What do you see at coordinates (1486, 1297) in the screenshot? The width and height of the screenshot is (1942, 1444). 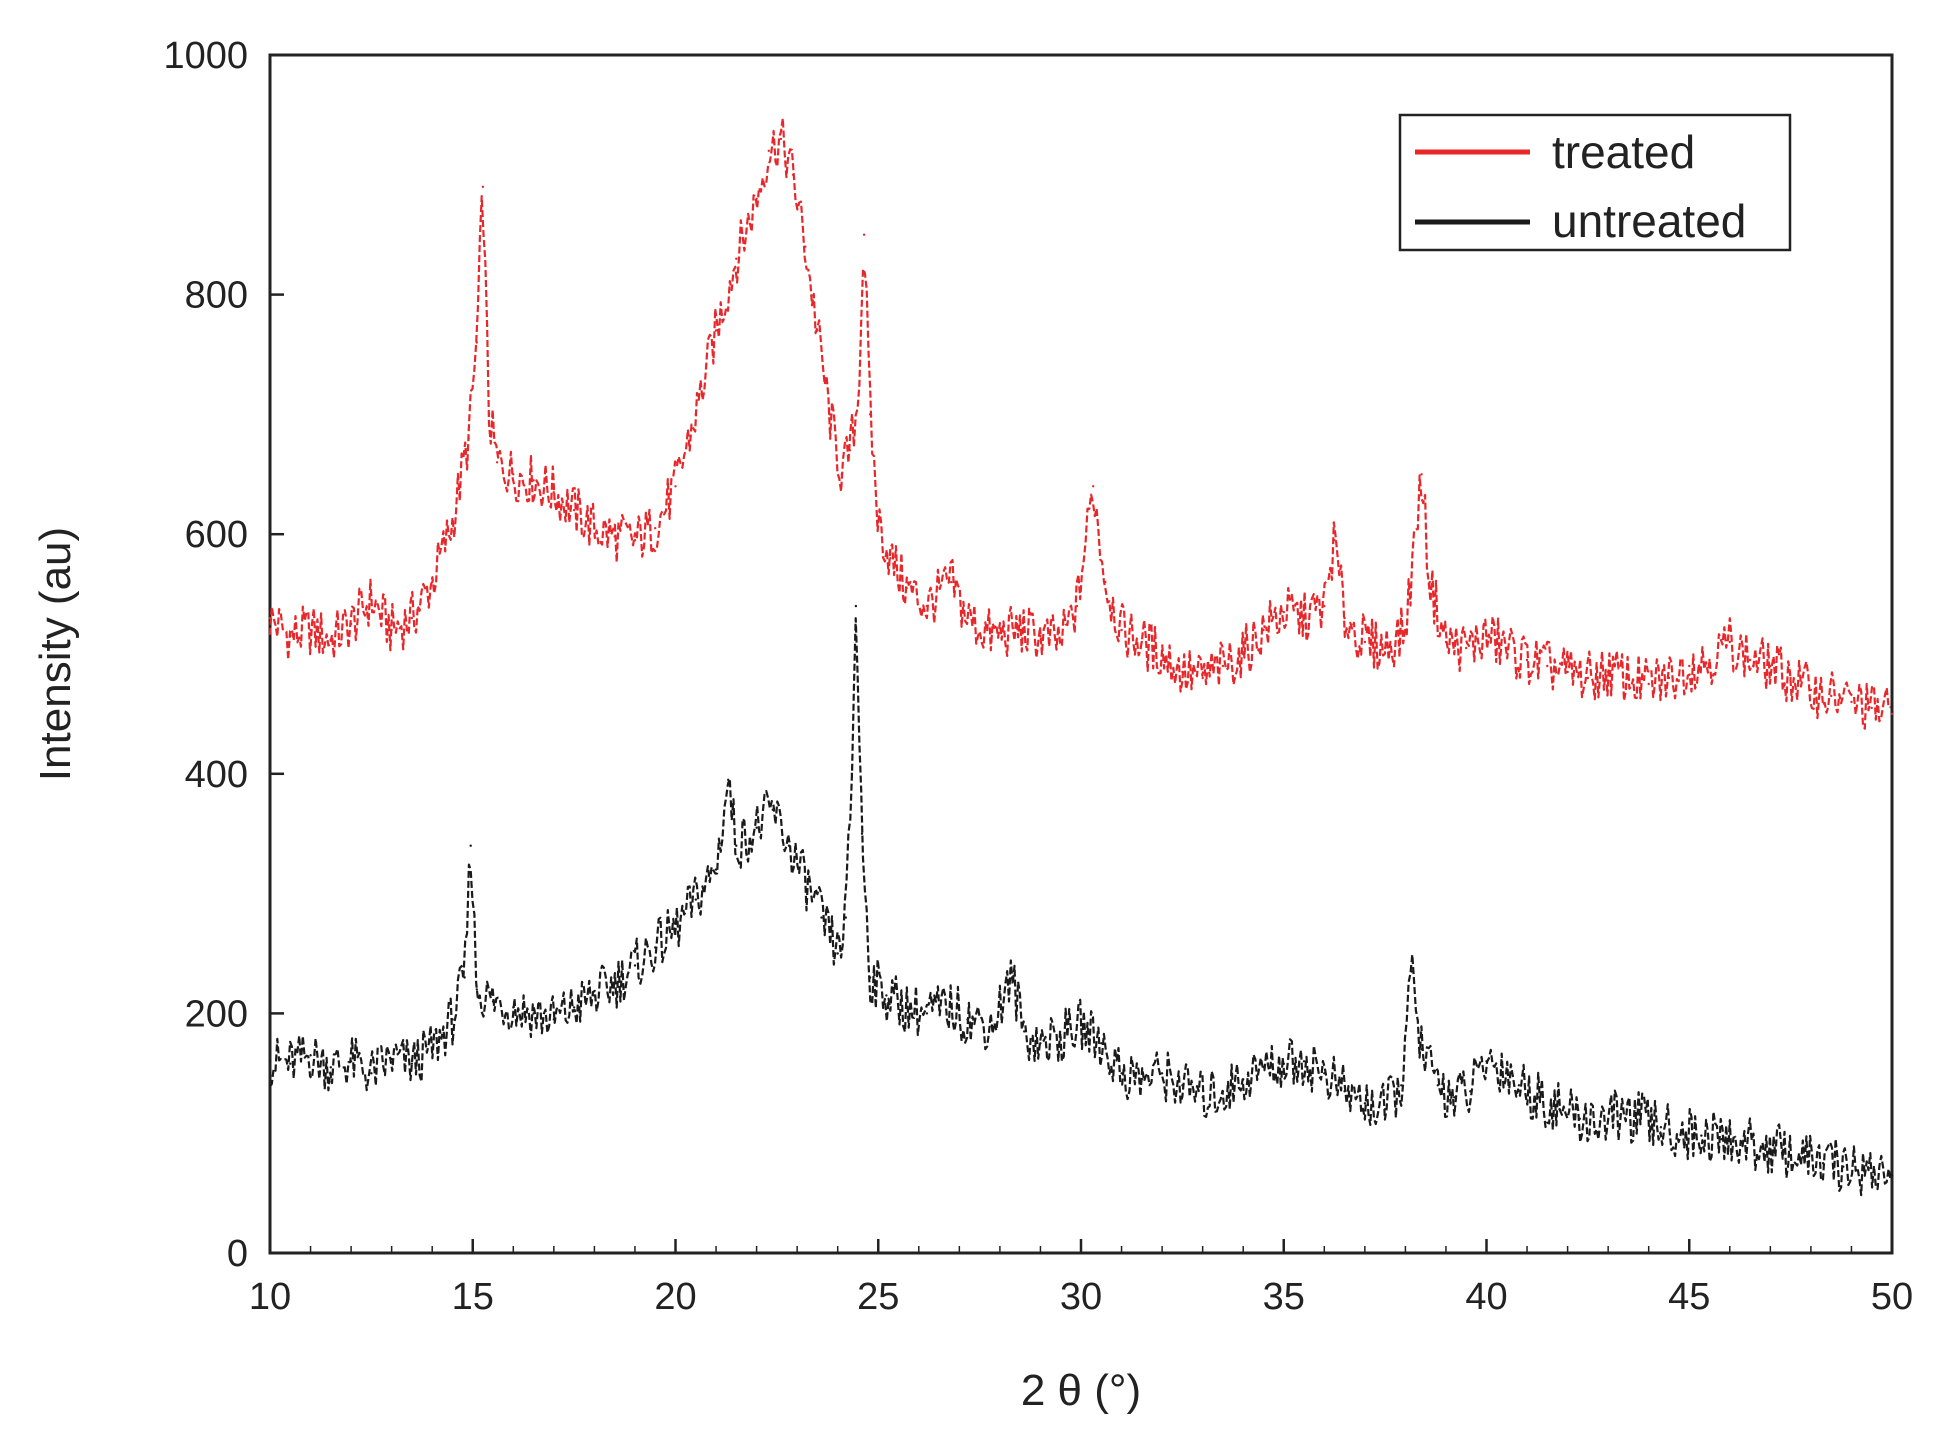 I see `x-tick-label: 40` at bounding box center [1486, 1297].